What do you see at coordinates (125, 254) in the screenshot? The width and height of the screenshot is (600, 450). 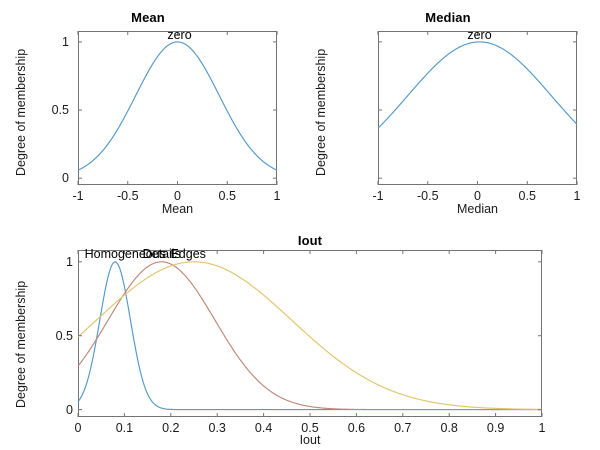 I see `curve-label-homogeneous: Homogeneous` at bounding box center [125, 254].